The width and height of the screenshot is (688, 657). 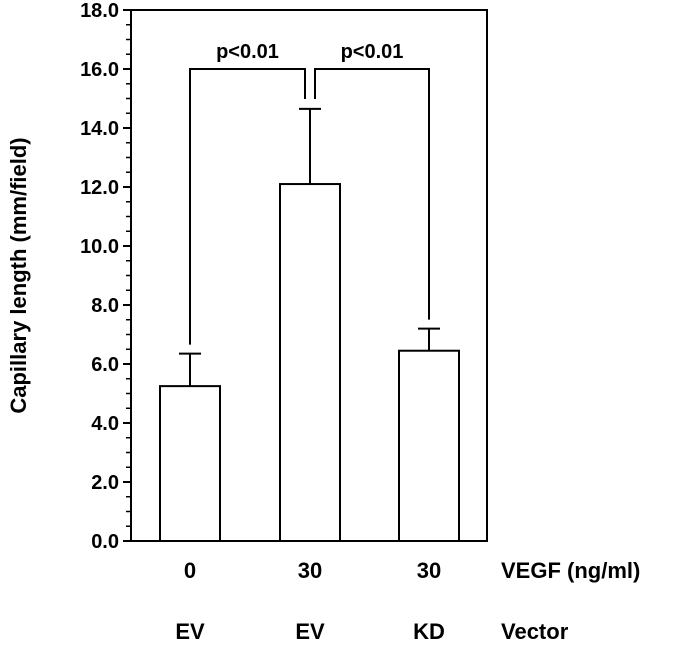 I want to click on y-tick-label: 12.0, so click(x=99, y=188).